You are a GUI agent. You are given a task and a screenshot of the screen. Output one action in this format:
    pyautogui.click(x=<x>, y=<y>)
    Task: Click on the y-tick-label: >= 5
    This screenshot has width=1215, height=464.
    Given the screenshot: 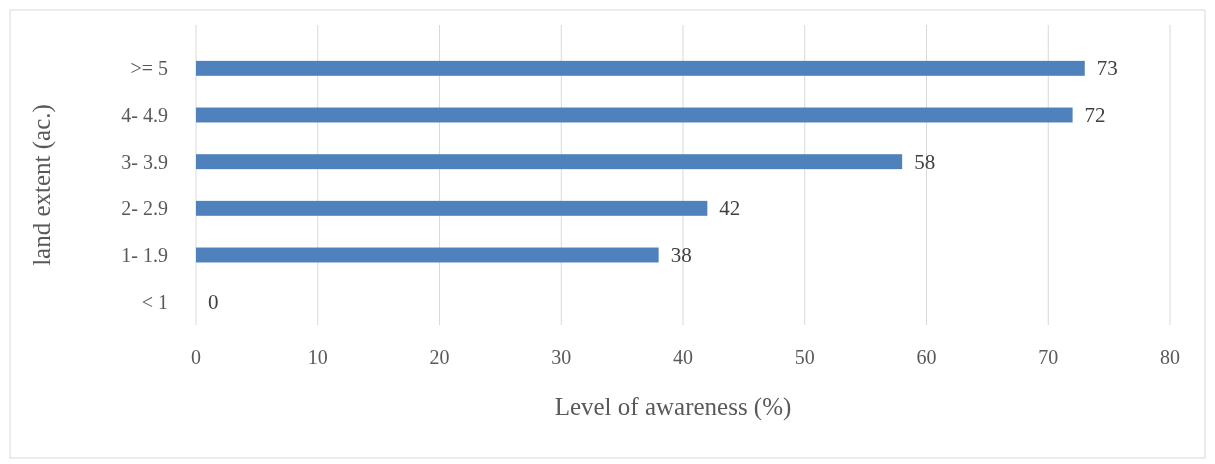 What is the action you would take?
    pyautogui.click(x=149, y=68)
    